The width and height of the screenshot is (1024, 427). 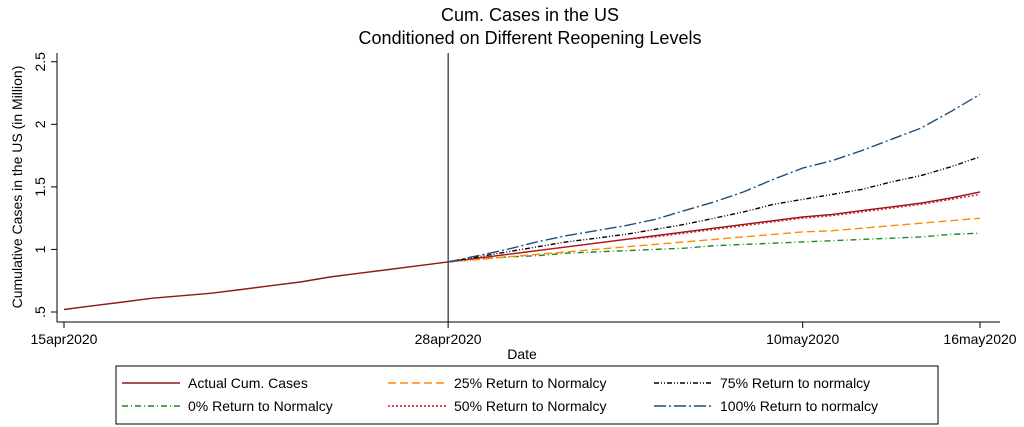 What do you see at coordinates (260, 406) in the screenshot?
I see `legend-label: 0% Return to Normalcy` at bounding box center [260, 406].